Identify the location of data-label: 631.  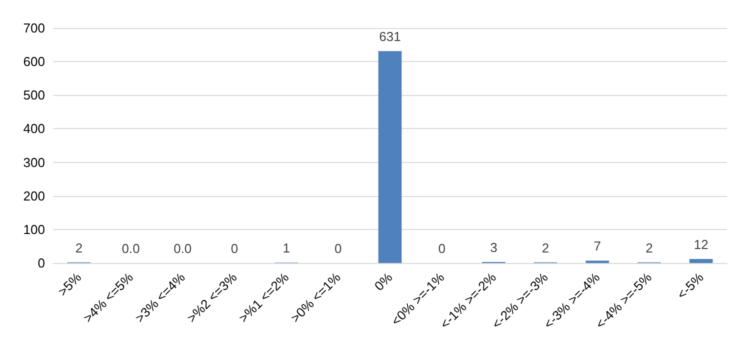
(390, 36).